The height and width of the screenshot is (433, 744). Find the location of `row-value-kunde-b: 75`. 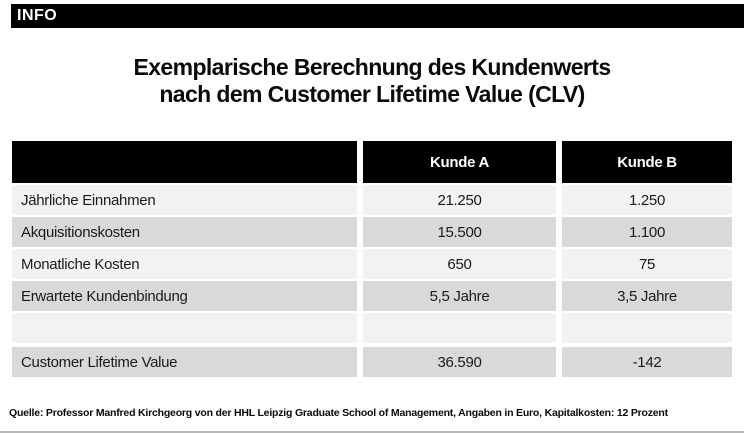

row-value-kunde-b: 75 is located at coordinates (647, 264).